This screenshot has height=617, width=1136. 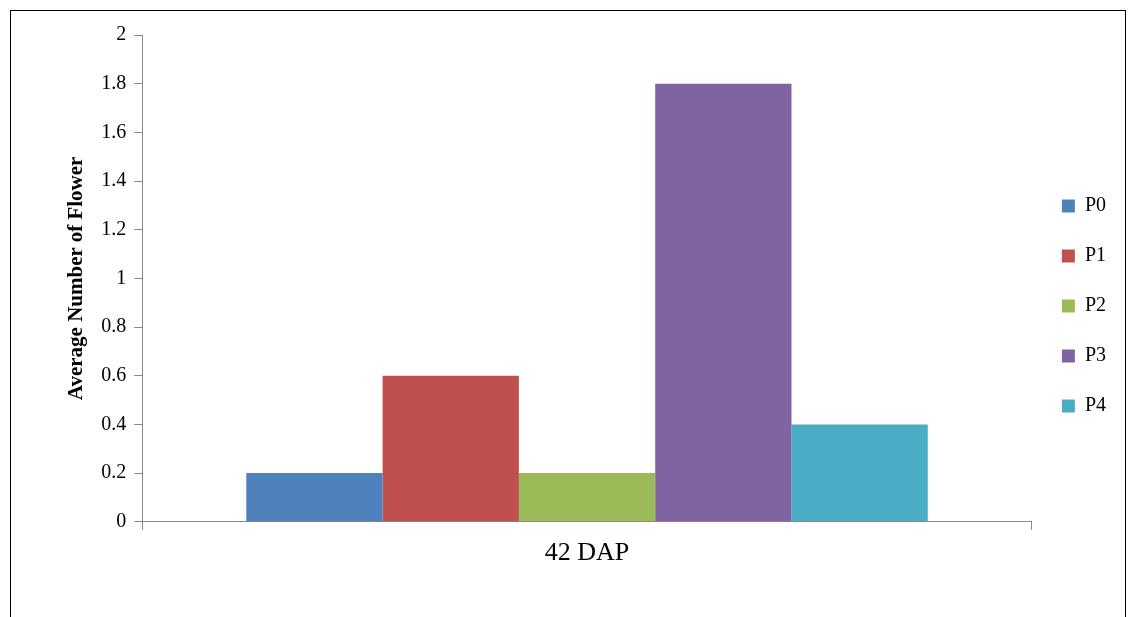 I want to click on y-tick-label: 1.2, so click(x=114, y=227).